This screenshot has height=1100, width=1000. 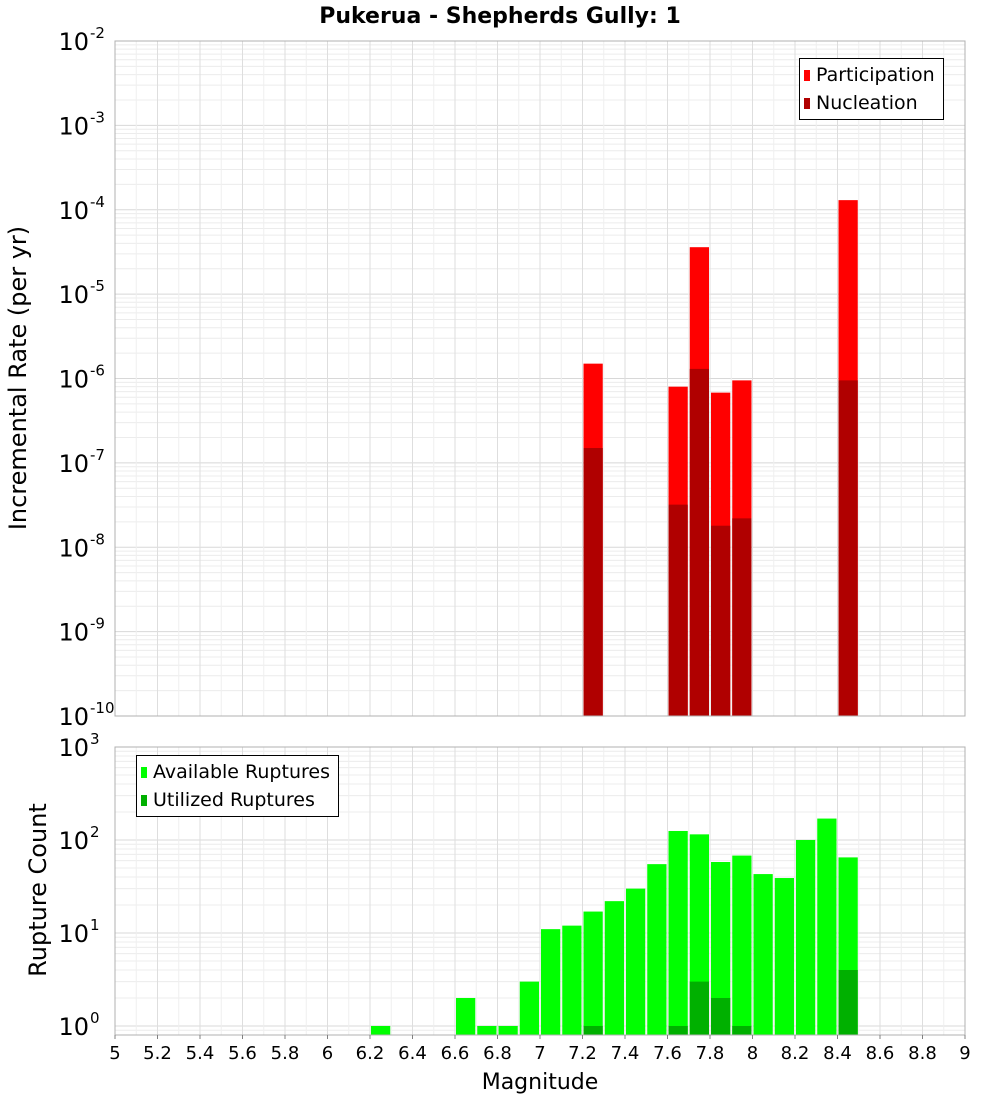 I want to click on top-y-tick-exponent: -10, so click(x=102, y=708).